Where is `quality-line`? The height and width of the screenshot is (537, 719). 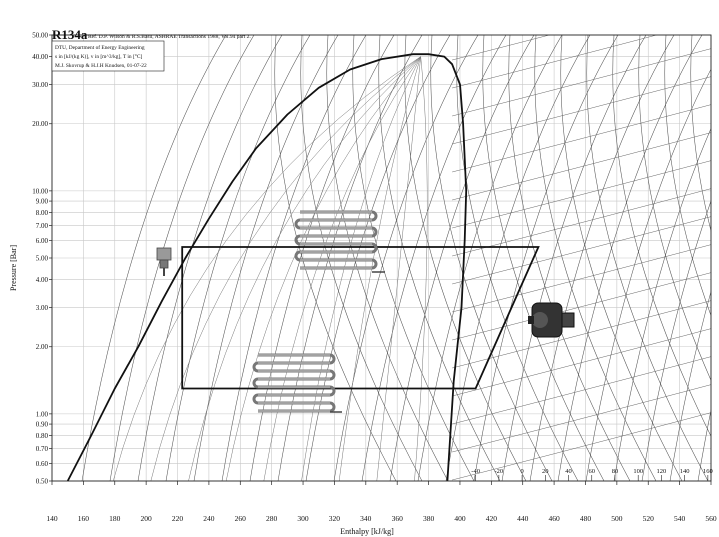 quality-line is located at coordinates (379, 268).